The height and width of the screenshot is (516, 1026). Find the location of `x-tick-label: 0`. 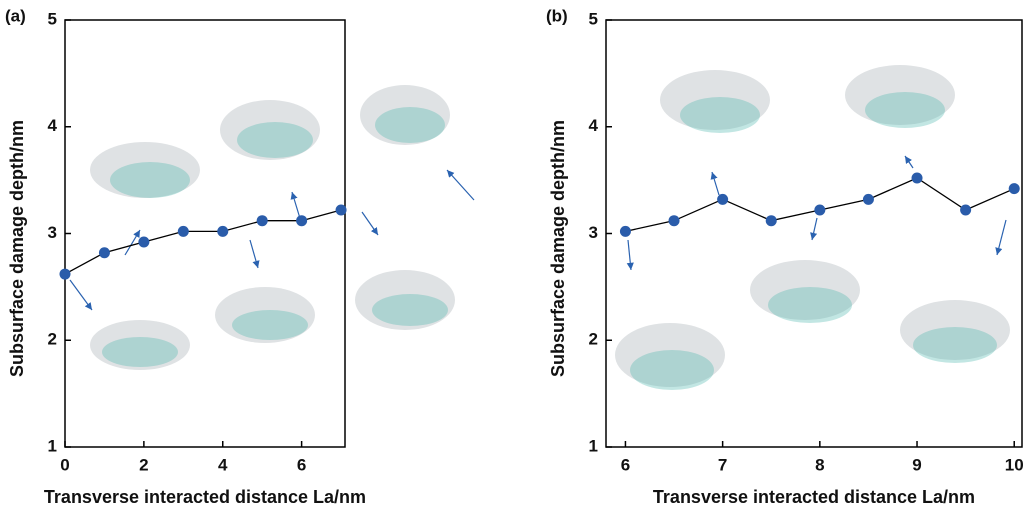

x-tick-label: 0 is located at coordinates (64, 464).